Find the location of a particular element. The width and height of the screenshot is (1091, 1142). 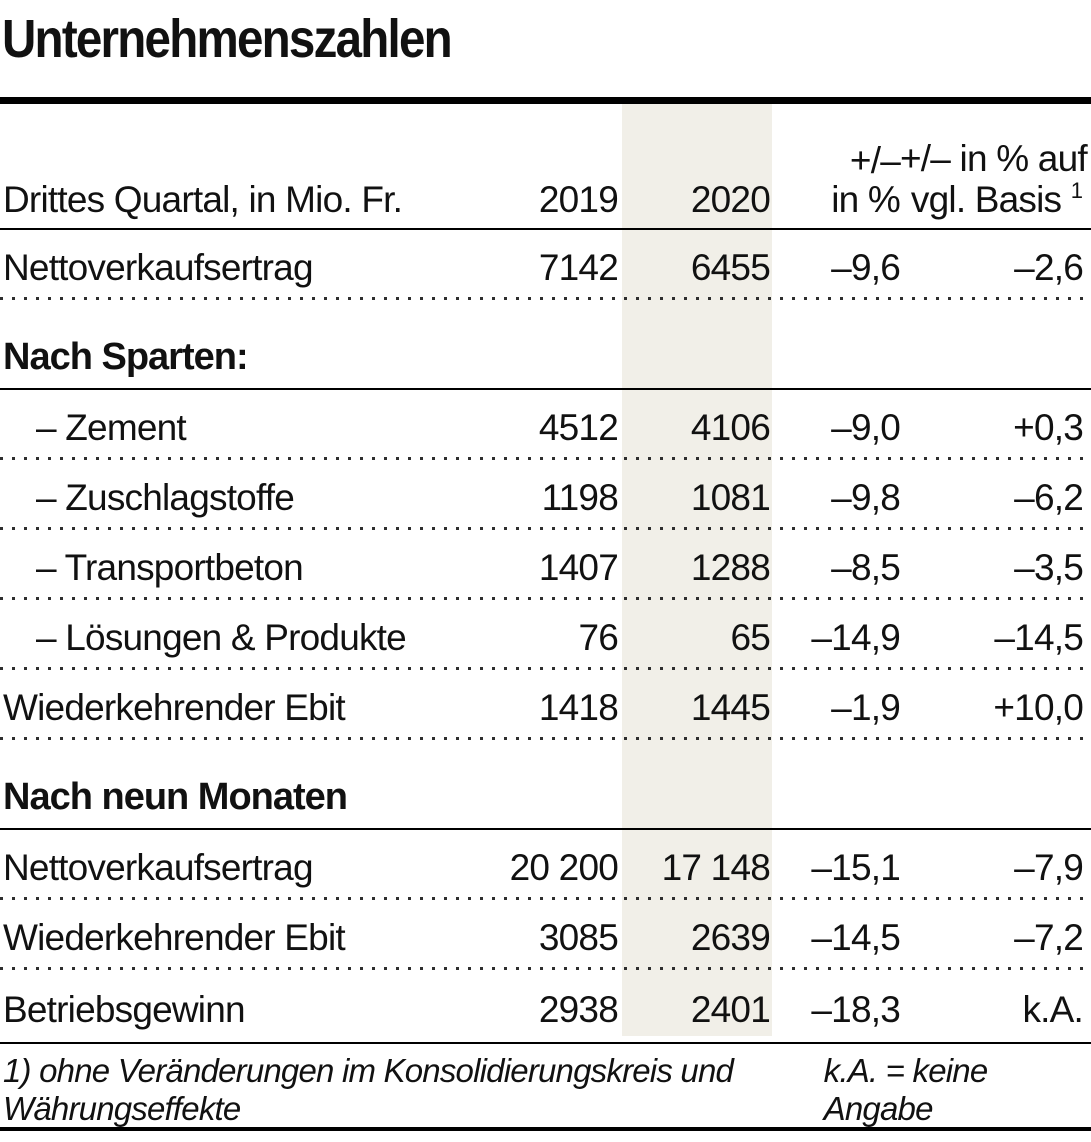

value-2019: 7142 is located at coordinates (578, 268).